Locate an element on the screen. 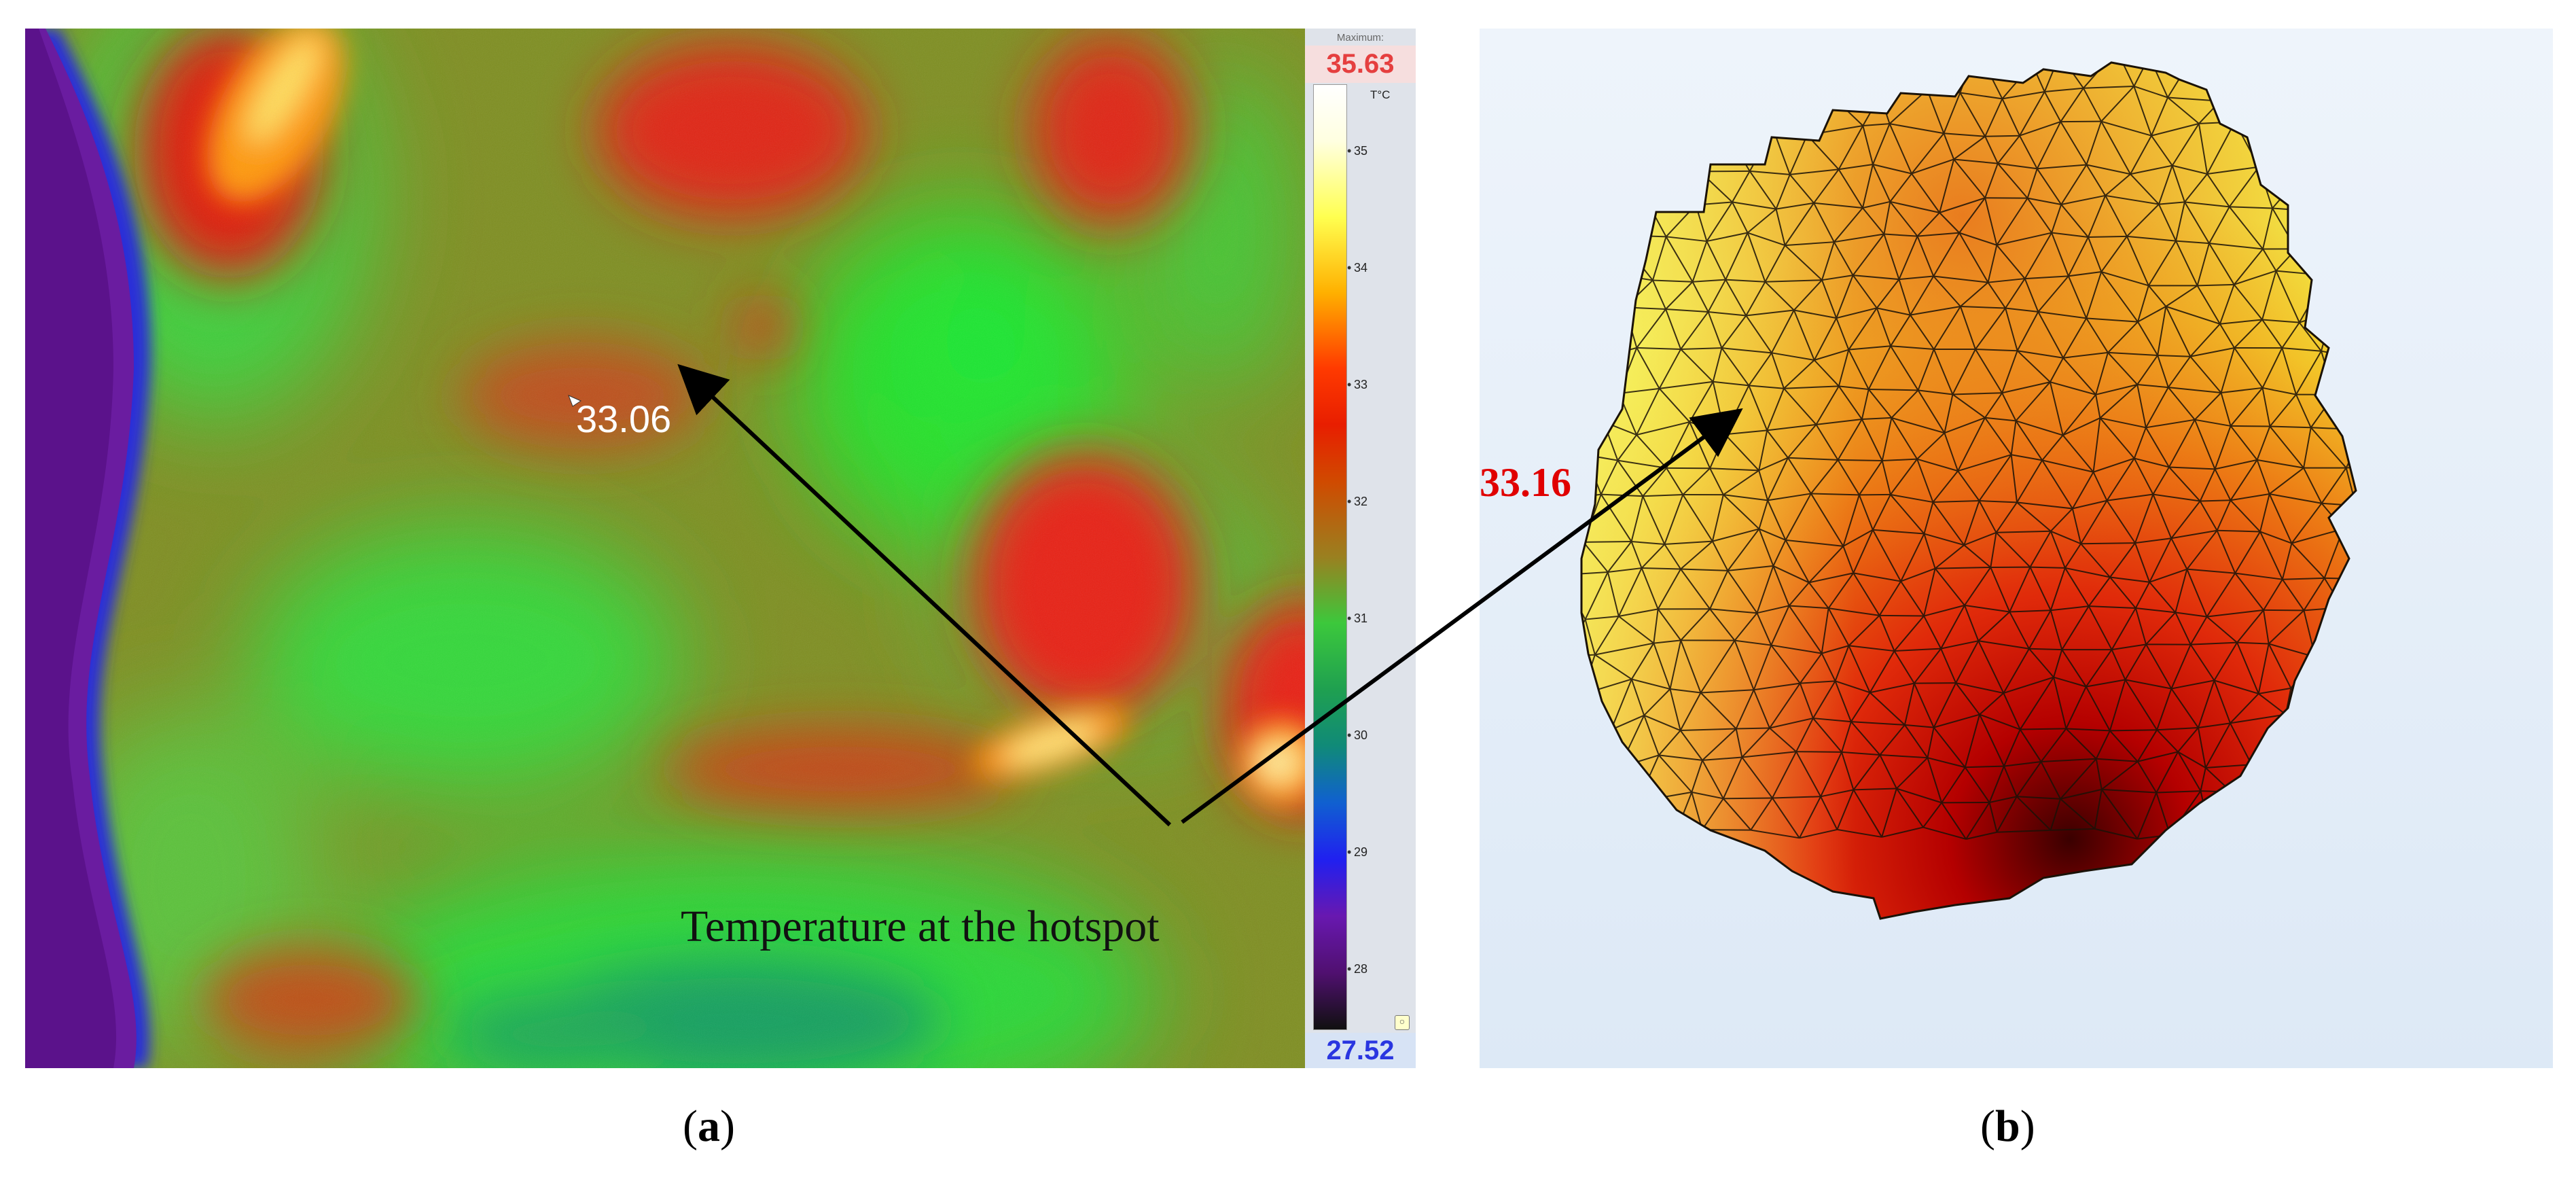 This screenshot has height=1185, width=2576. scale-tick-label: 31 is located at coordinates (1377, 619).